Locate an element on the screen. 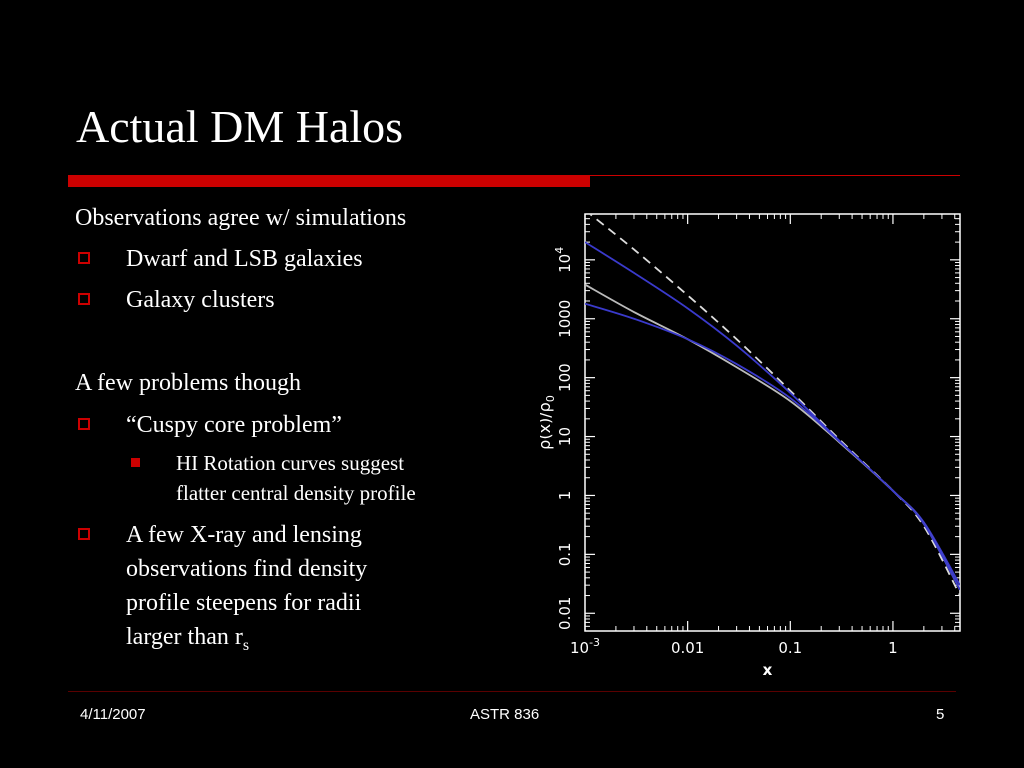 This screenshot has width=1024, height=768. problems-heading: A few problems though is located at coordinates (188, 383).